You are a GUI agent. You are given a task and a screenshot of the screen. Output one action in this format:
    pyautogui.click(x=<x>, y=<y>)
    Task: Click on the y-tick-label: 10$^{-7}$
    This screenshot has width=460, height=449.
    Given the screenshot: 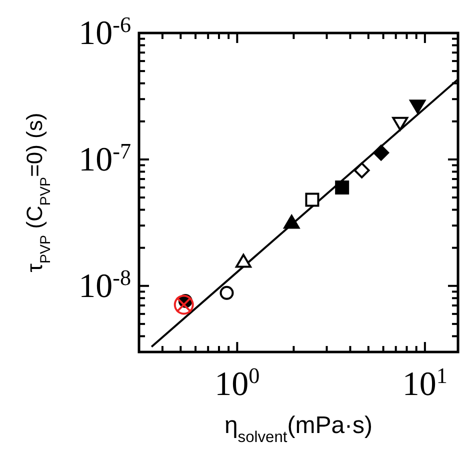 What is the action you would take?
    pyautogui.click(x=104, y=158)
    